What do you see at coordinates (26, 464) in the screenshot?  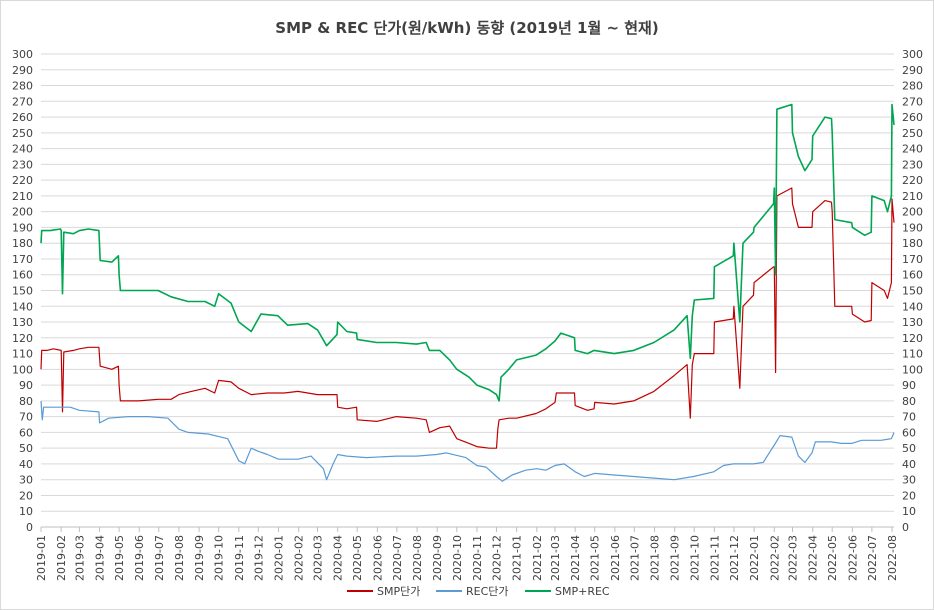 I see `y-tick-label-left: 40` at bounding box center [26, 464].